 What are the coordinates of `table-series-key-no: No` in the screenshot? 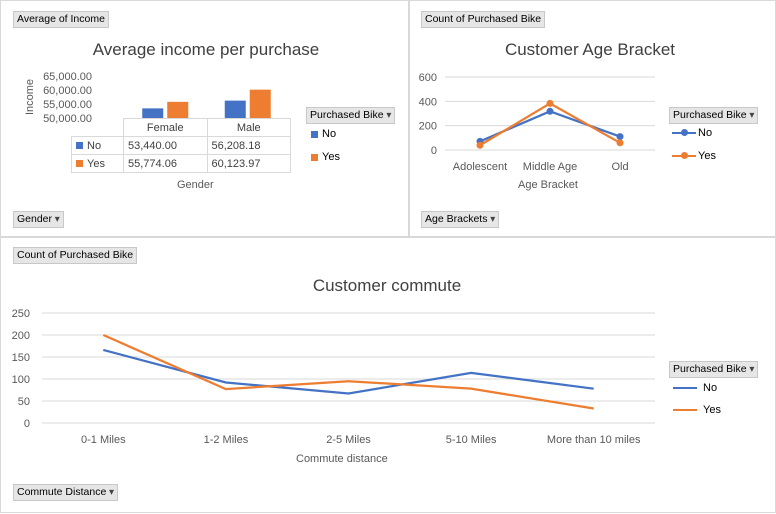 It's located at (97, 145).